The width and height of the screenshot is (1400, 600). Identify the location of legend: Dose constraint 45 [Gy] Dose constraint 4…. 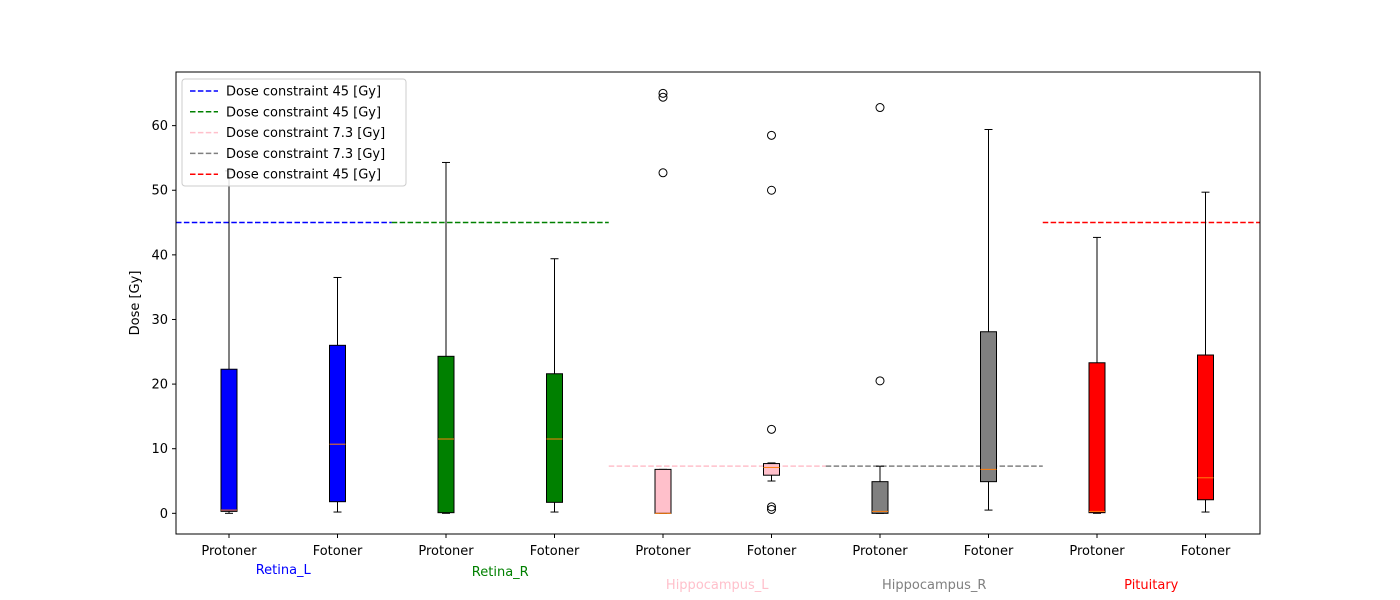
(294, 132).